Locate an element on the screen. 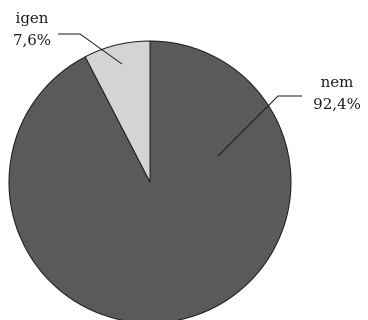 The image size is (368, 320). label-value-igen: 7,6% is located at coordinates (32, 40).